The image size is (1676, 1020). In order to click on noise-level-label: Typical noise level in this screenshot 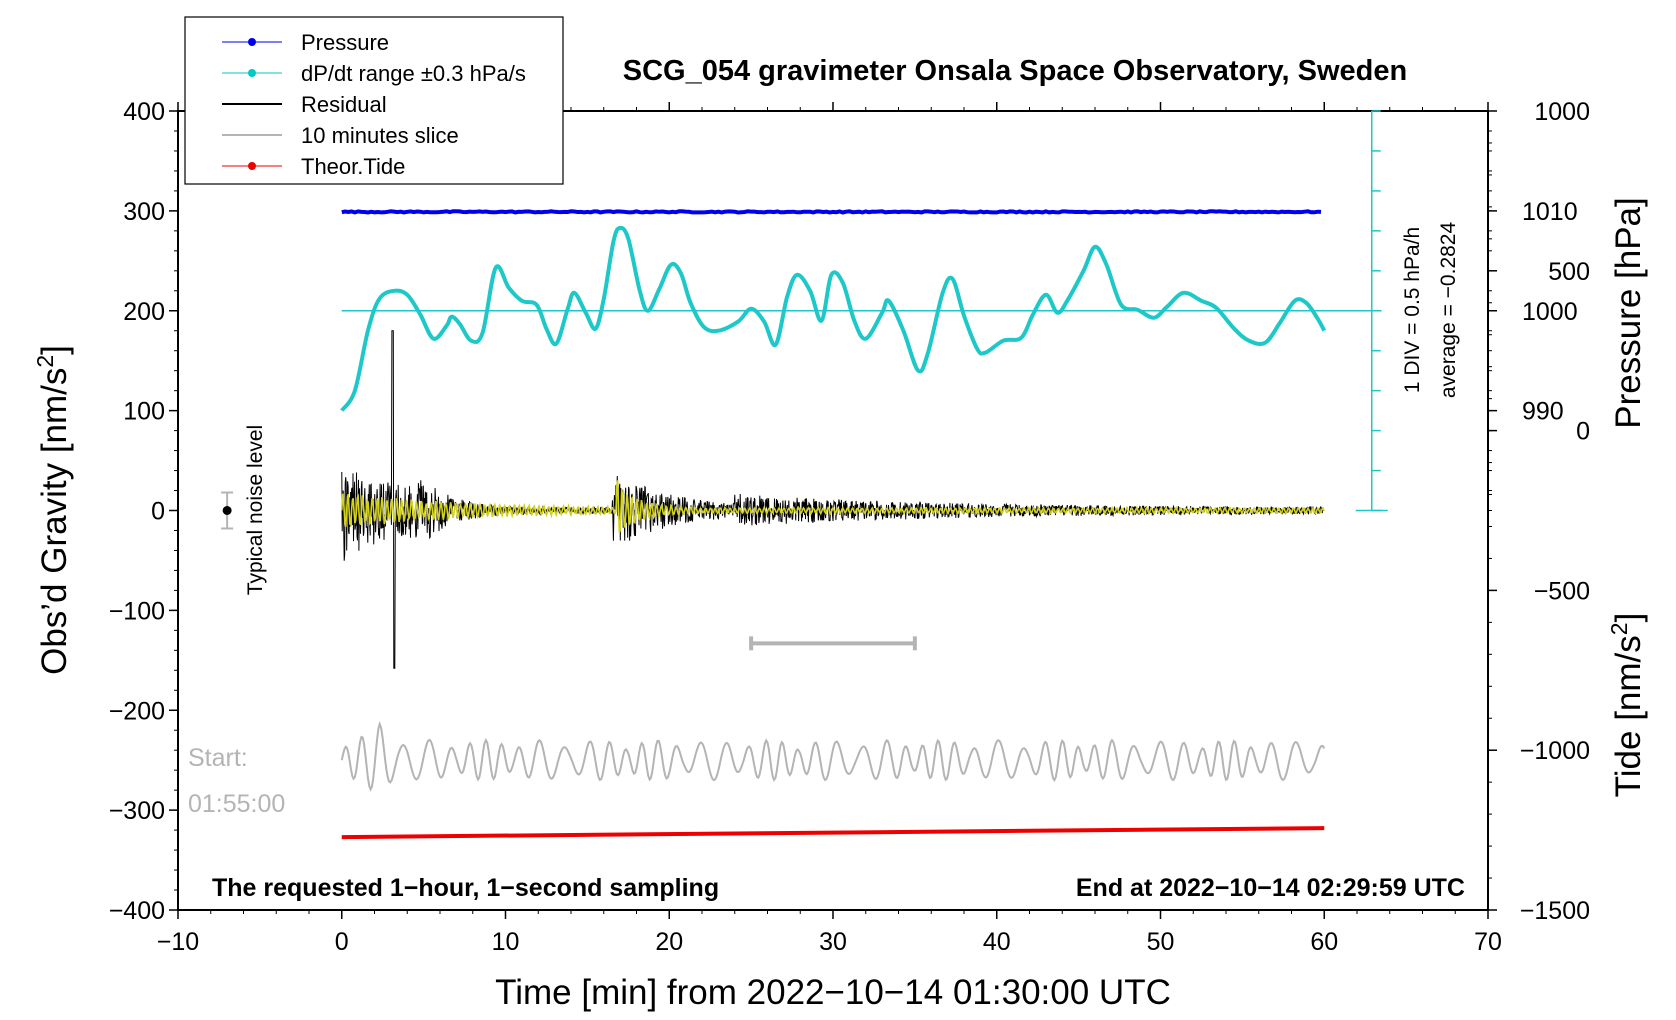, I will do `click(255, 510)`.